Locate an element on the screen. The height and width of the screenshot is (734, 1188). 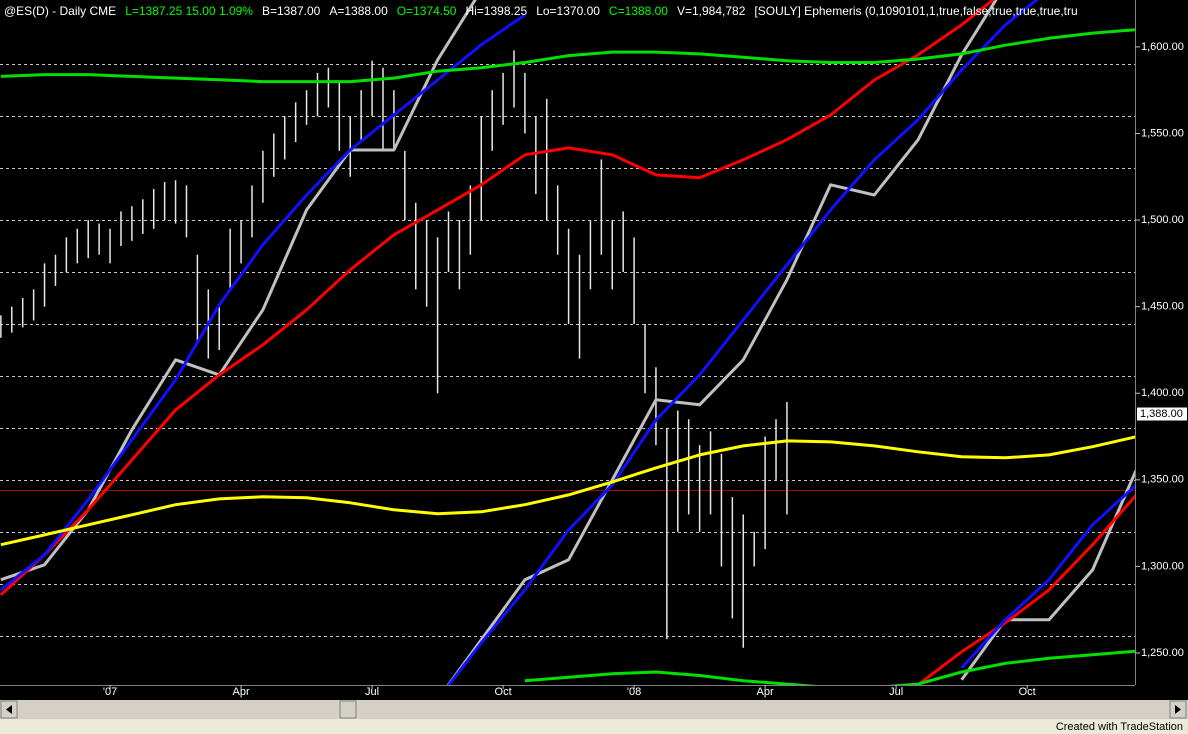
header-field: B=1387.00 is located at coordinates (291, 11).